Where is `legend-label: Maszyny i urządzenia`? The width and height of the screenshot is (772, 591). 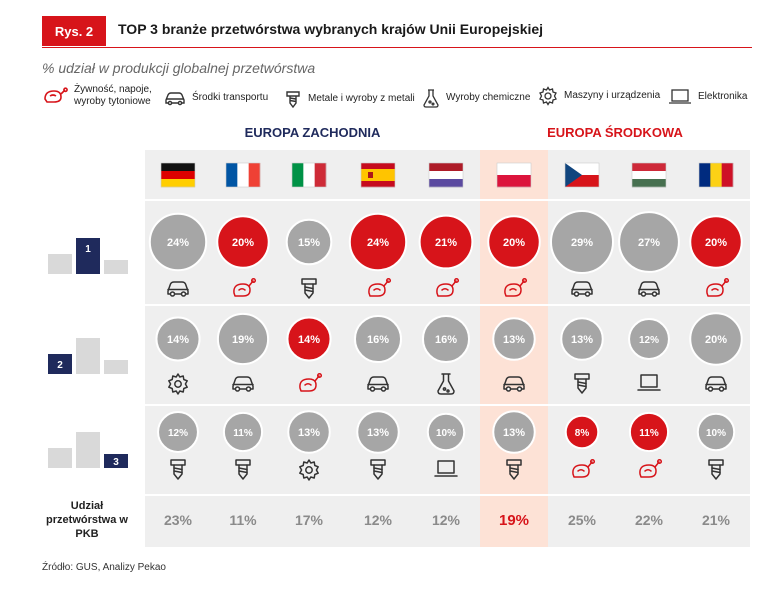 legend-label: Maszyny i urządzenia is located at coordinates (612, 95).